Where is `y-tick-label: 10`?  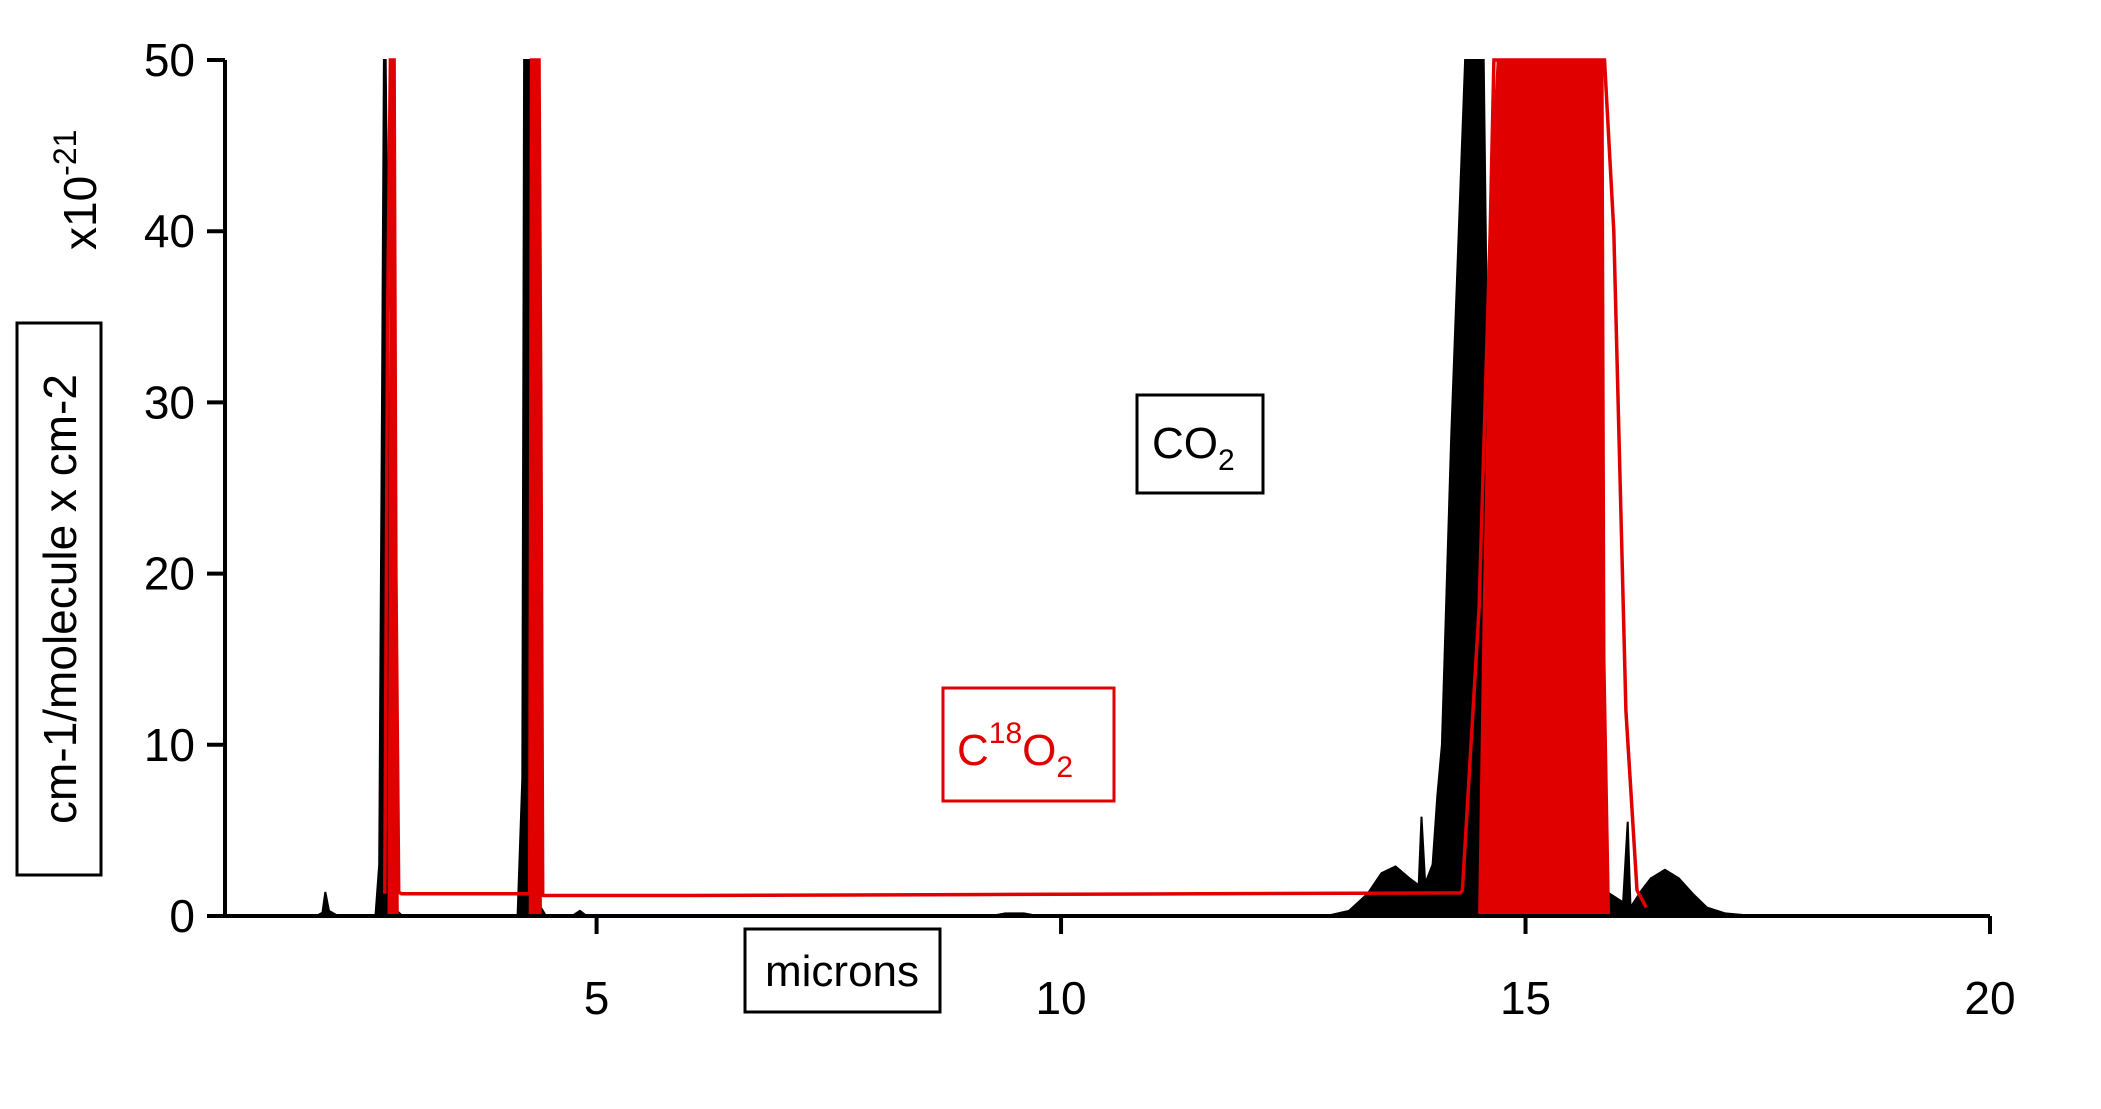 y-tick-label: 10 is located at coordinates (169, 745).